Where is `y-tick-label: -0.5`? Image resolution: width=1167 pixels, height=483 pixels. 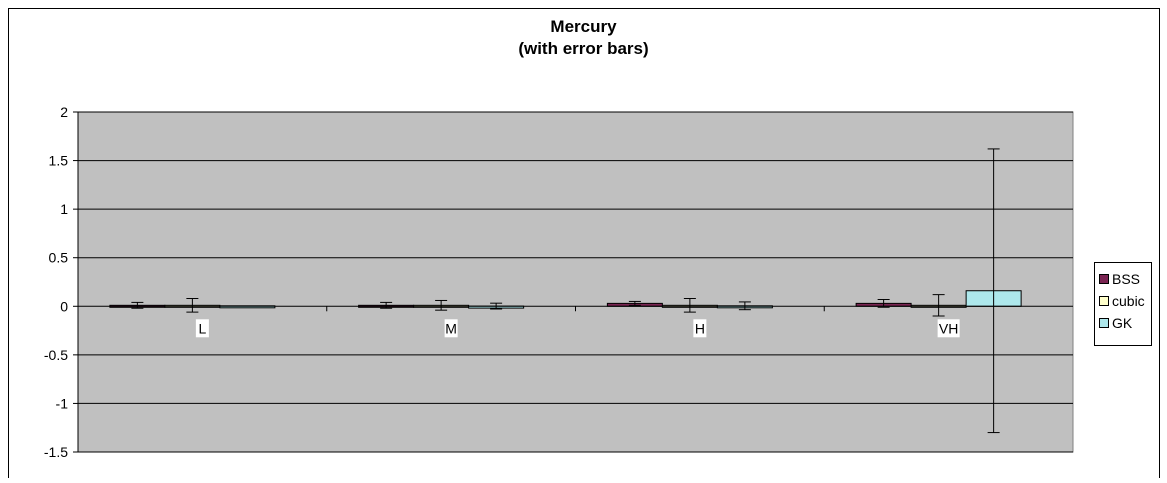
y-tick-label: -0.5 is located at coordinates (56, 355).